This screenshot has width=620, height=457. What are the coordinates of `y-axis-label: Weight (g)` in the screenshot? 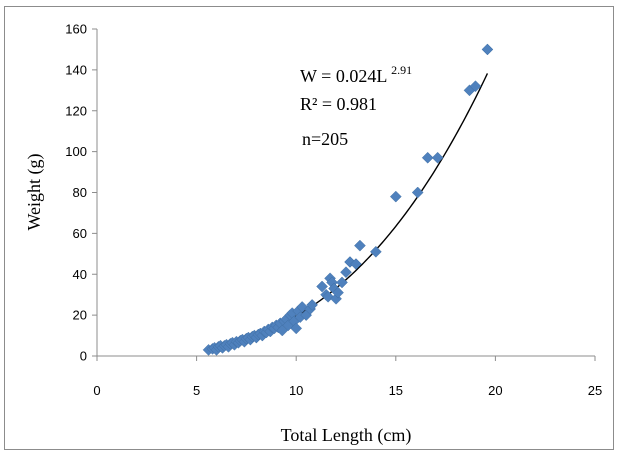 It's located at (34, 191).